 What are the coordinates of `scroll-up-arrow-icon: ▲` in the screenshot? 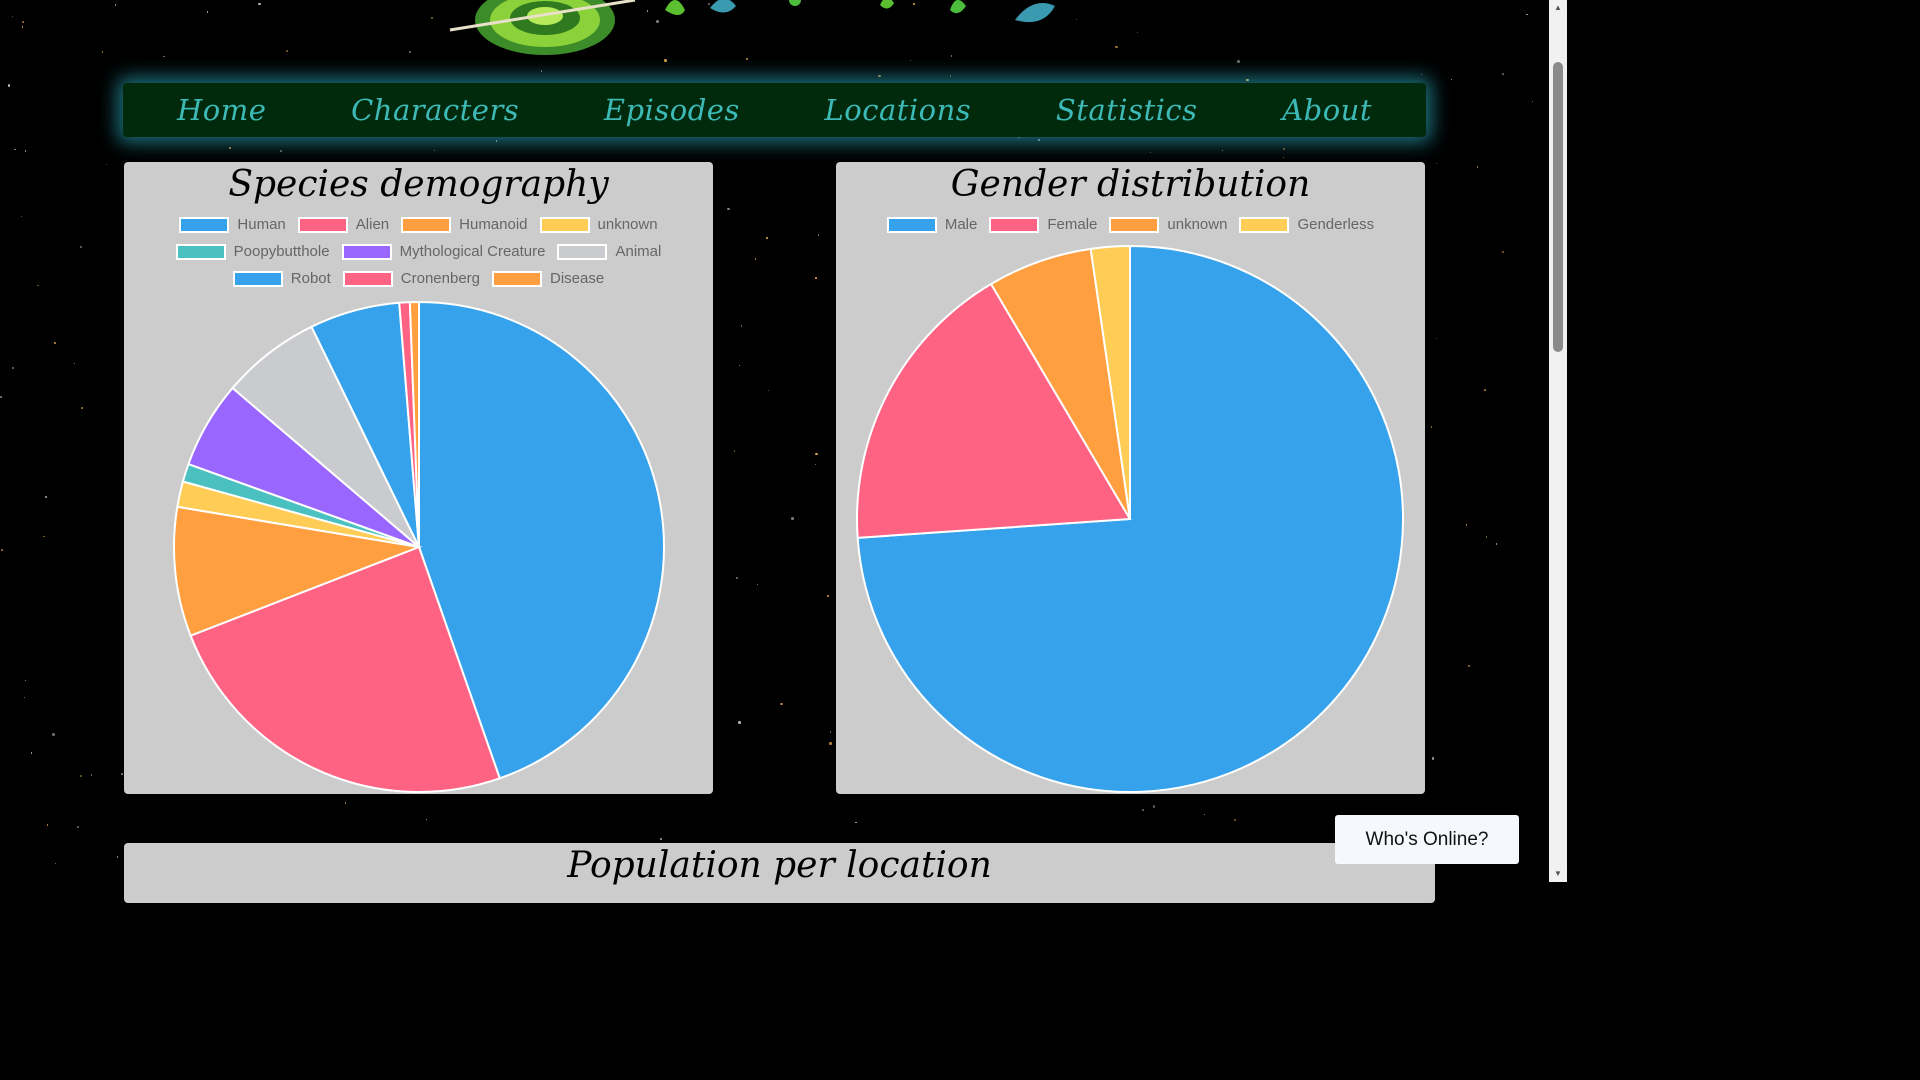 It's located at (1558, 7).